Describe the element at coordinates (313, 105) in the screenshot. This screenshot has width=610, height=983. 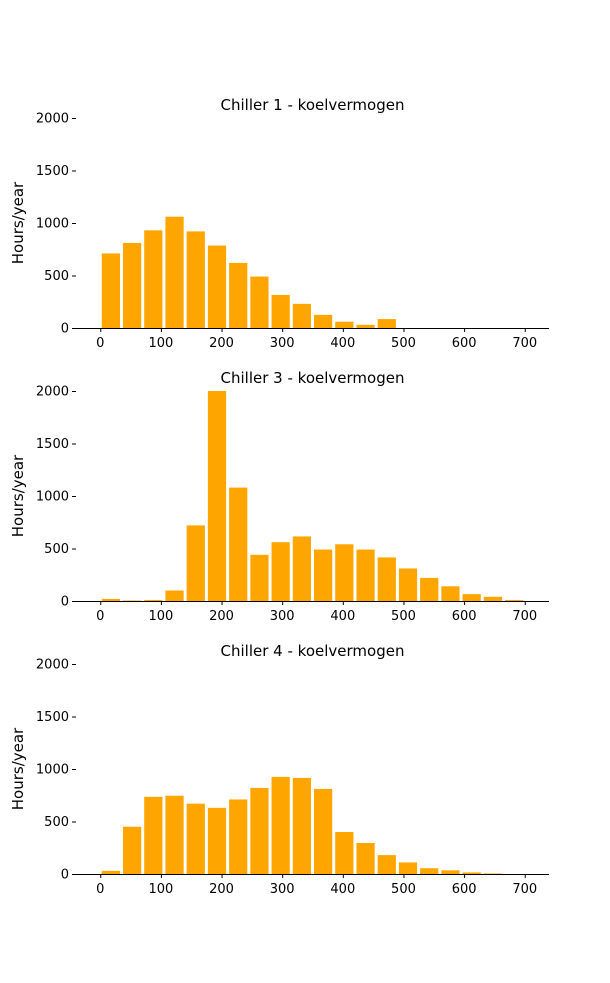
I see `chart-title: Chiller 1 - koelvermogen` at that location.